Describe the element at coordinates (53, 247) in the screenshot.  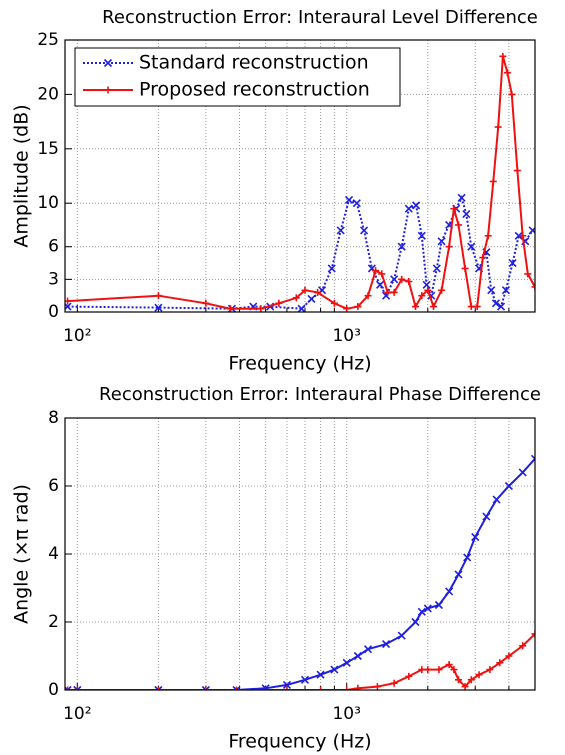
I see `y-tick-label: 6` at that location.